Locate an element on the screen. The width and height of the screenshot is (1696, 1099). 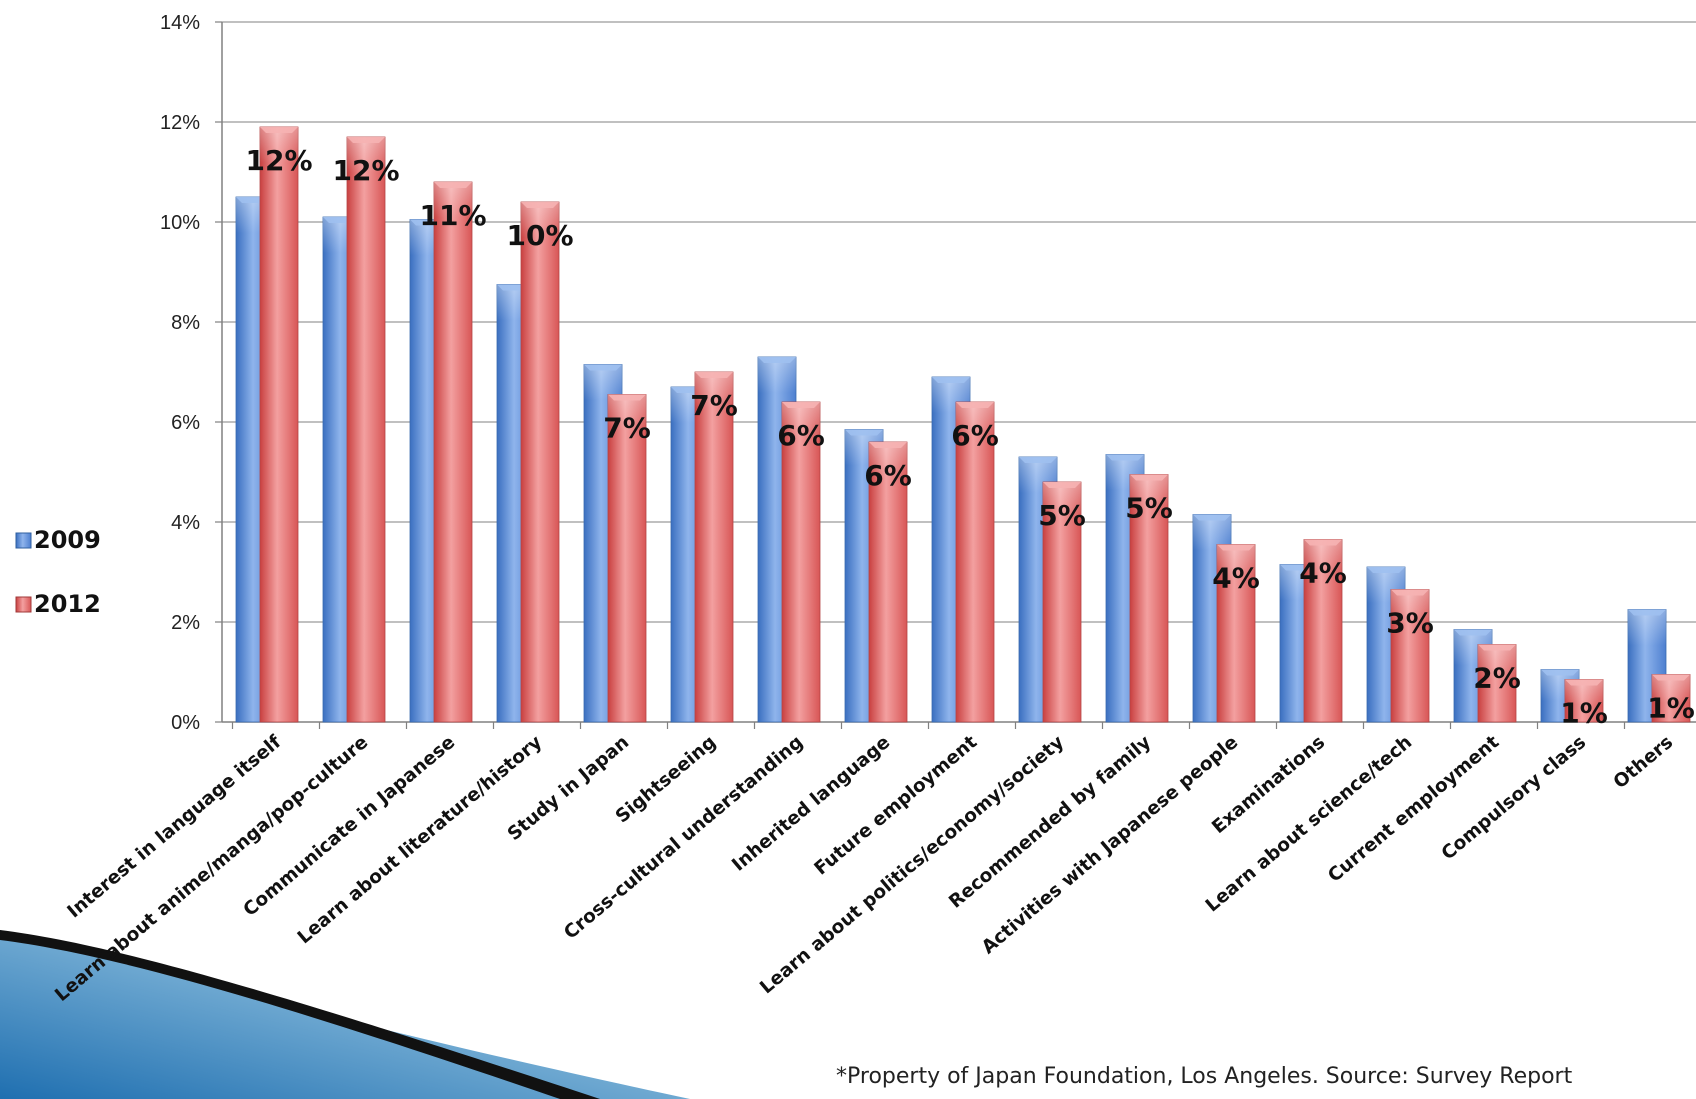
data-label: 3% is located at coordinates (1410, 623).